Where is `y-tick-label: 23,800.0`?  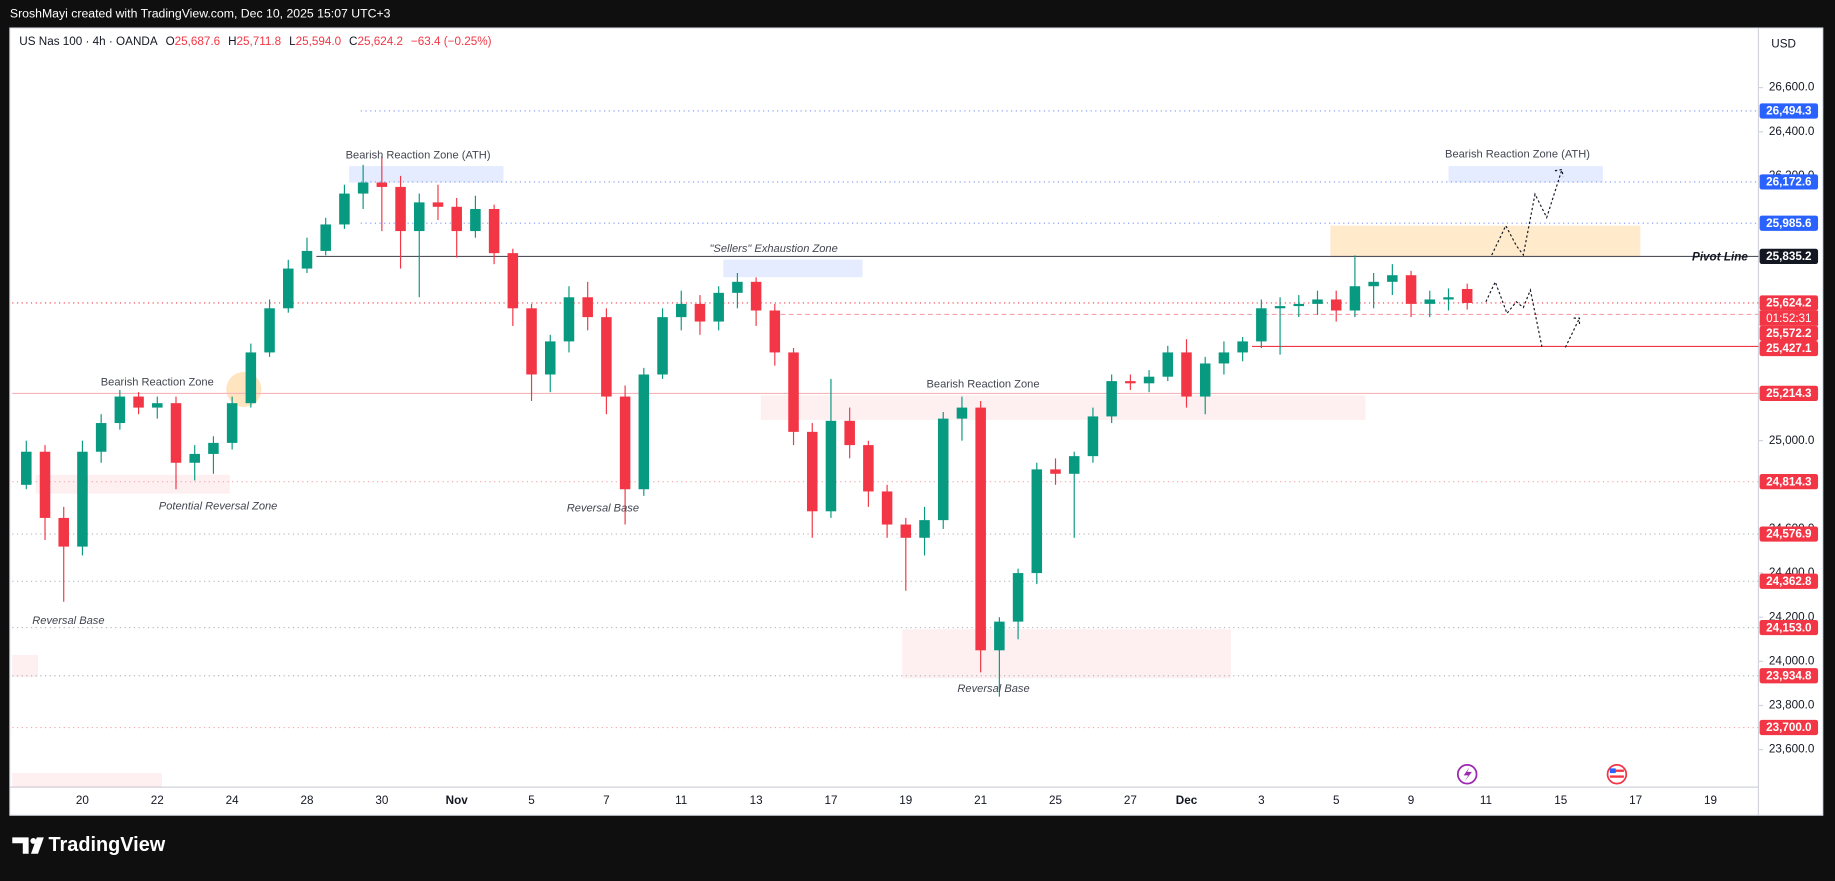 y-tick-label: 23,800.0 is located at coordinates (1792, 705).